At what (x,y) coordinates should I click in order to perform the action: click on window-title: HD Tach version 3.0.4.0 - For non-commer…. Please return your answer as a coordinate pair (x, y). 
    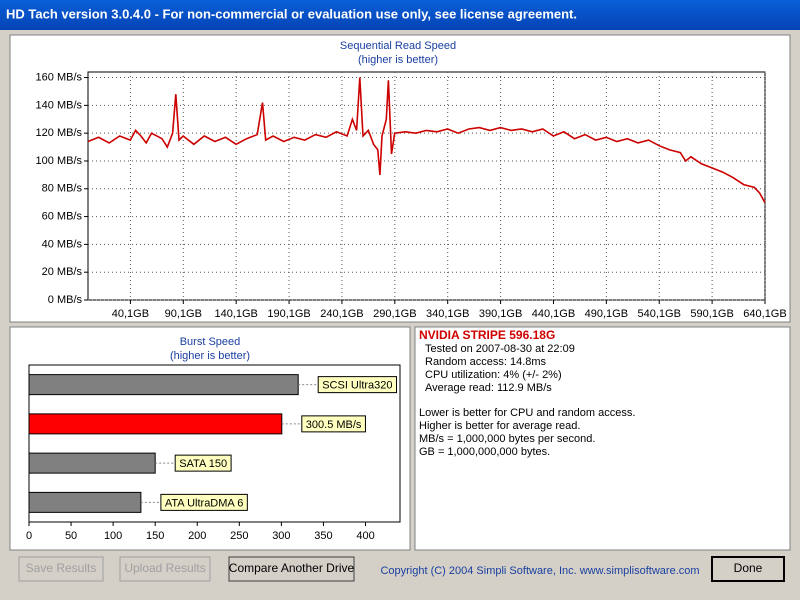
    Looking at the image, I should click on (291, 13).